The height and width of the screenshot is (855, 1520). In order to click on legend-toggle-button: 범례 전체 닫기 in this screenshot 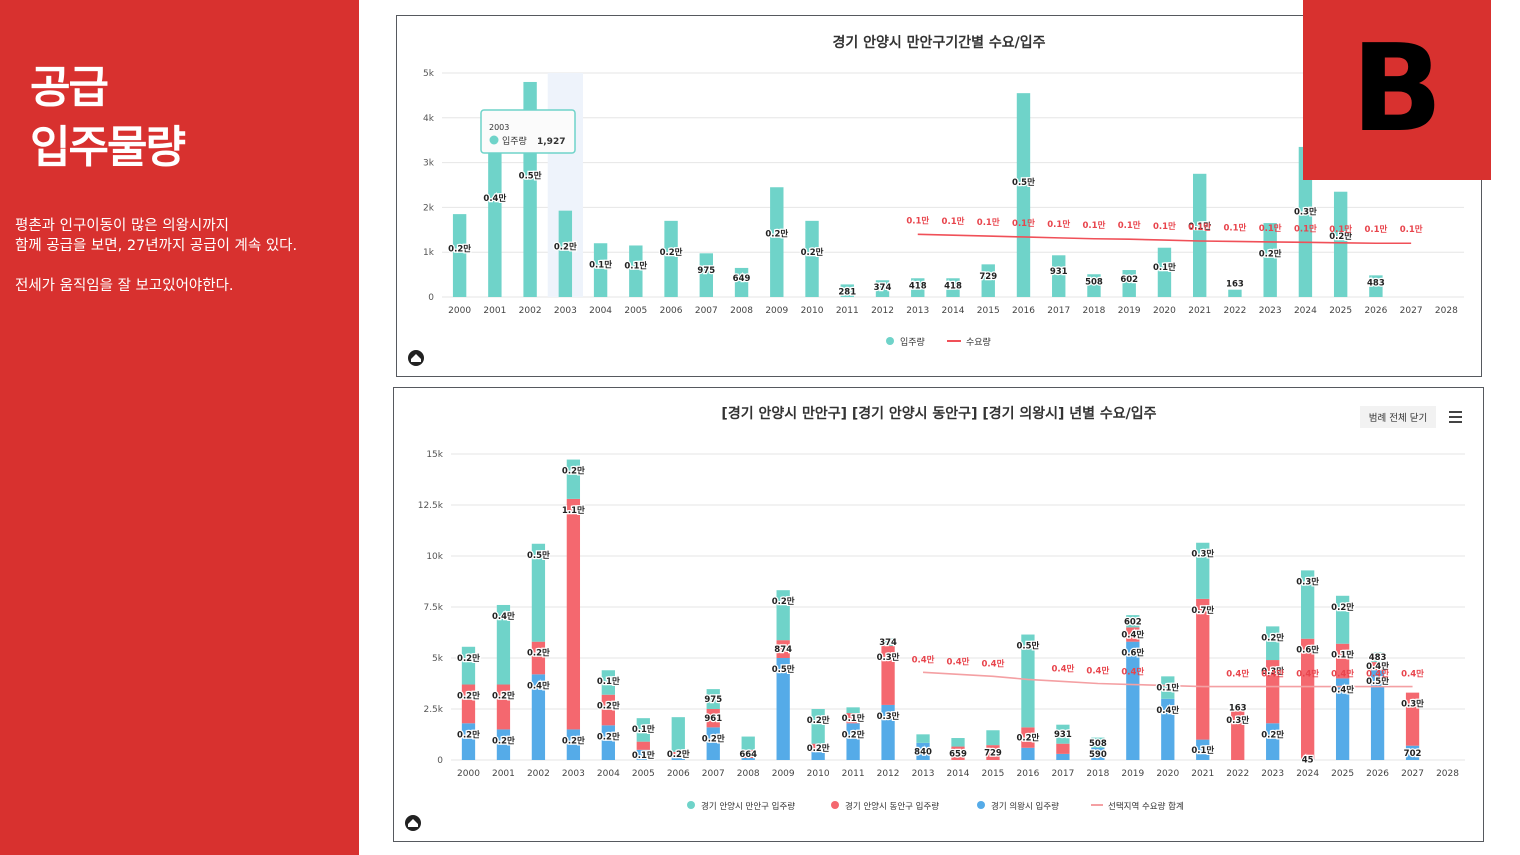, I will do `click(1398, 417)`.